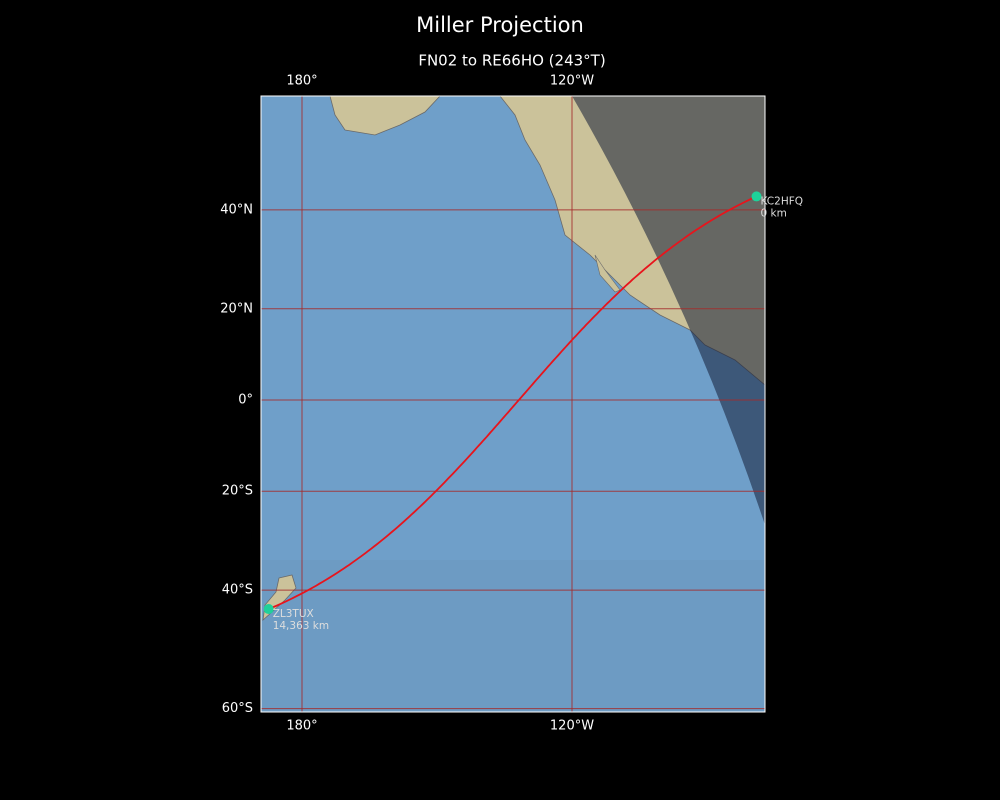 The height and width of the screenshot is (800, 1000). Describe the element at coordinates (237, 590) in the screenshot. I see `lat-label: 40°S` at that location.